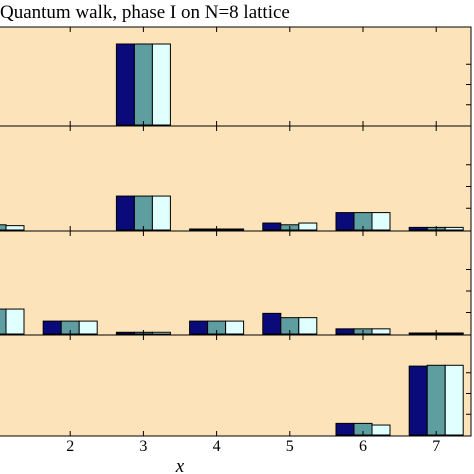 This screenshot has width=474, height=474. Describe the element at coordinates (143, 84) in the screenshot. I see `bar-p1-x3-s2` at that location.